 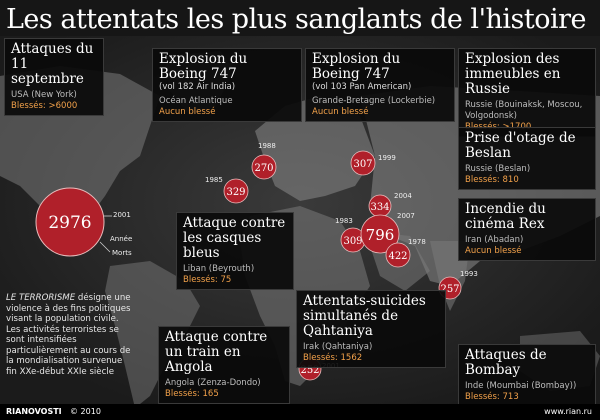 I want to click on card-location: Inde (Moumbai (Bombay)), so click(x=521, y=386).